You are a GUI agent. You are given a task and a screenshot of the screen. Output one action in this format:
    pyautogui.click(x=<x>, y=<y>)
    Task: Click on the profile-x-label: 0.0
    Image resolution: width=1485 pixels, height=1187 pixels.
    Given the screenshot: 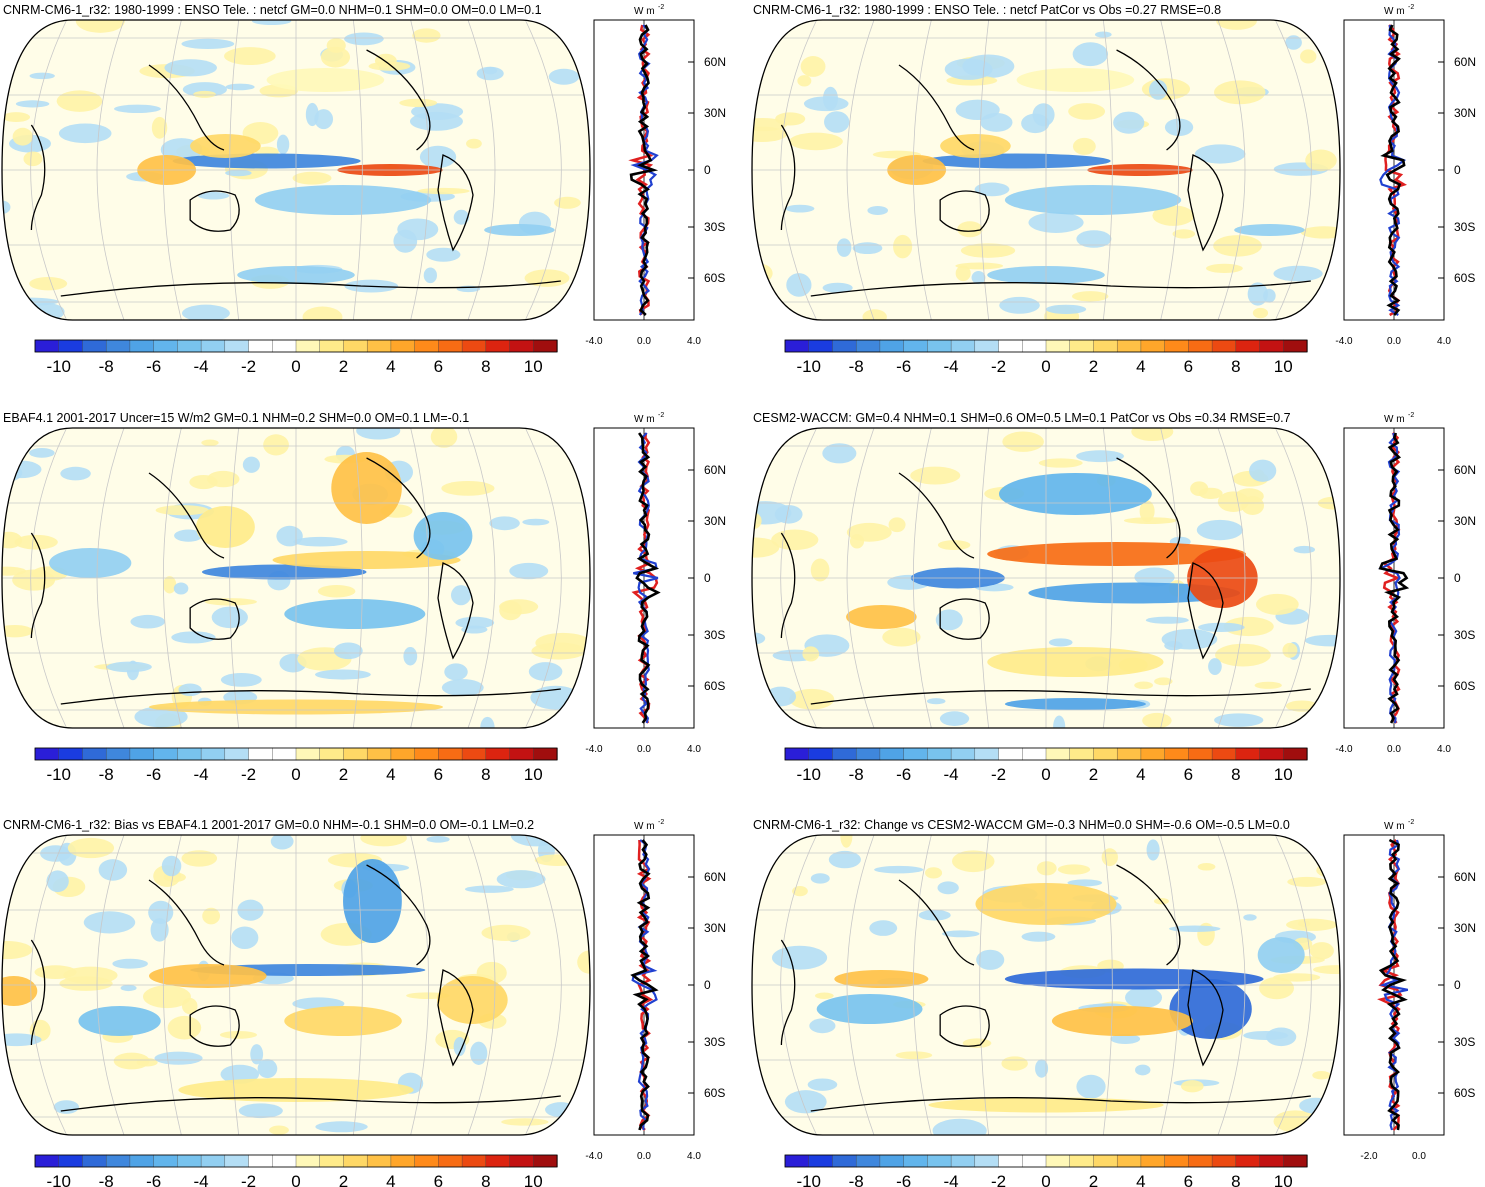 What is the action you would take?
    pyautogui.click(x=644, y=1156)
    